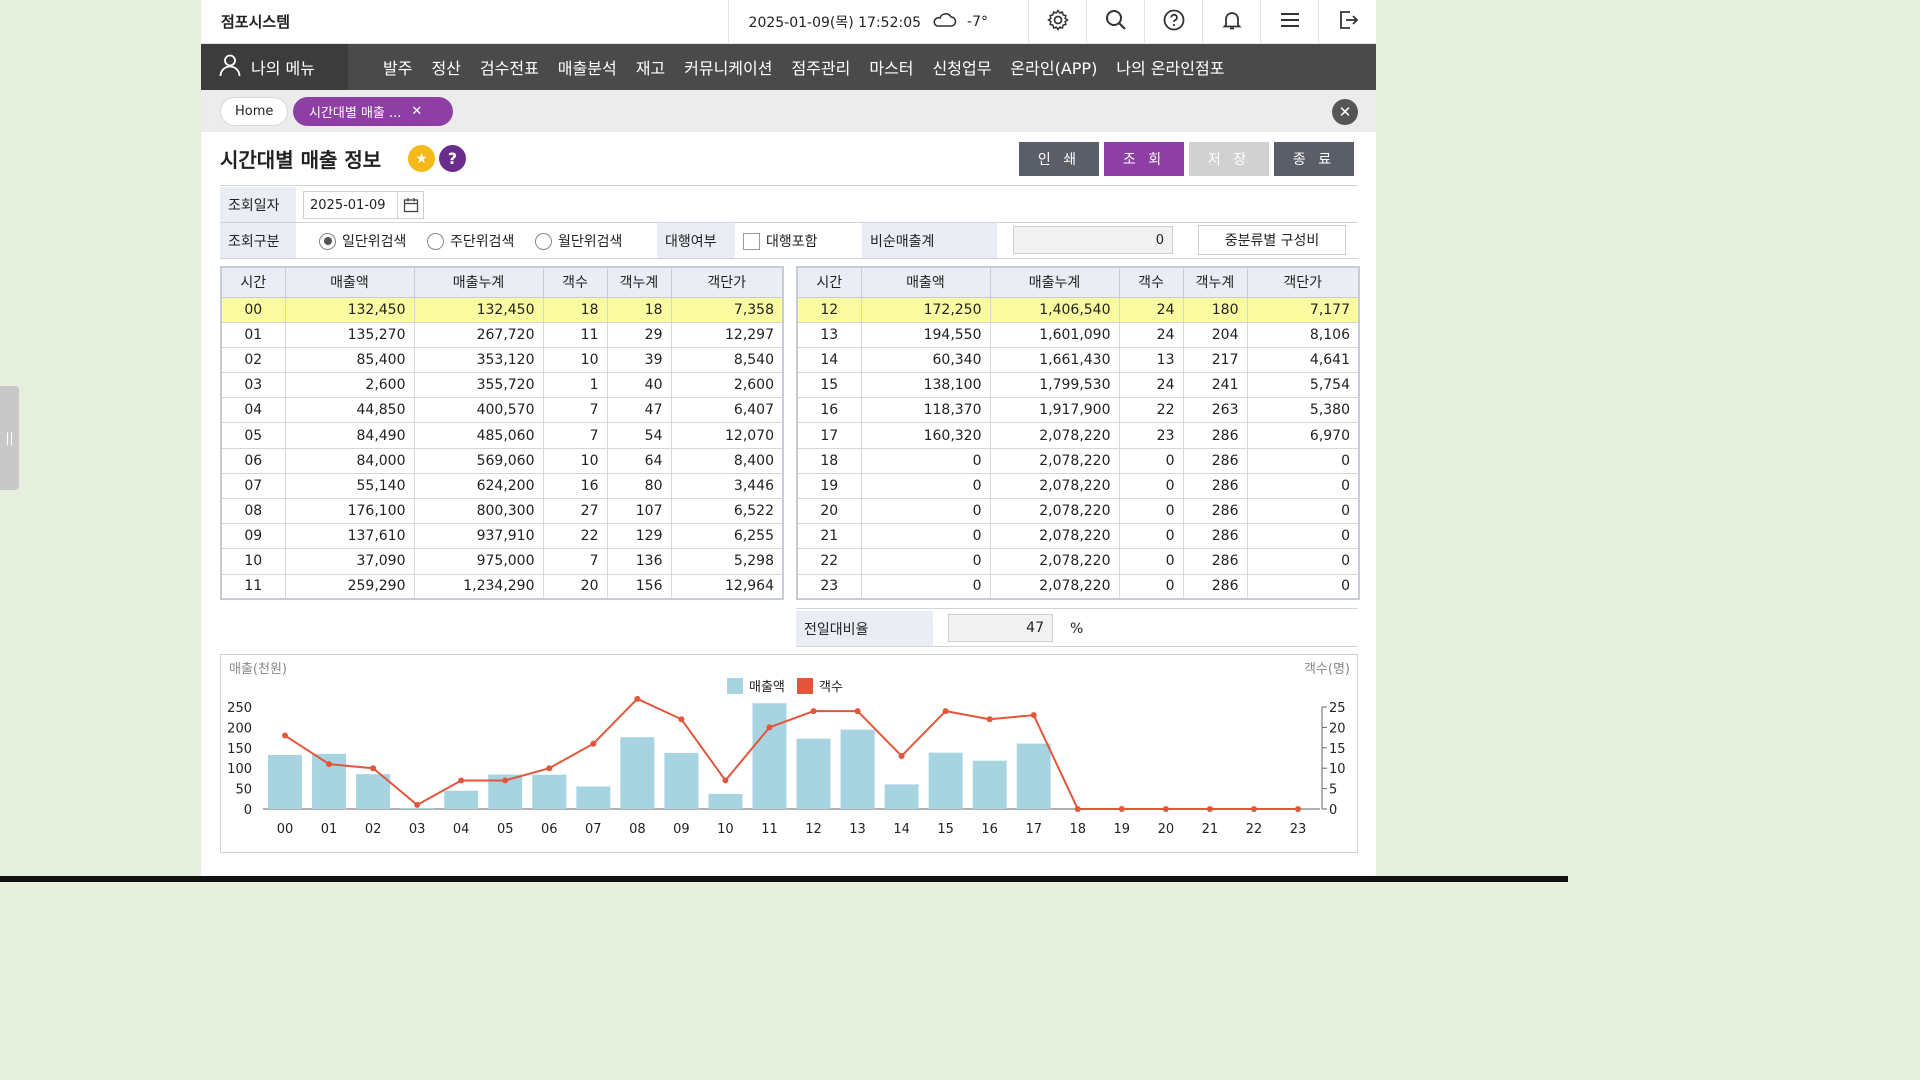 The width and height of the screenshot is (1920, 1080). Describe the element at coordinates (502, 410) in the screenshot. I see `table-row: 04 44,850 400,570 7 47 6,407` at that location.